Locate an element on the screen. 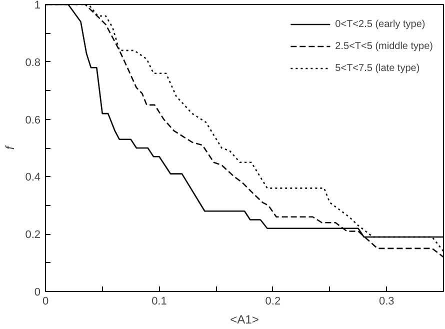 Image resolution: width=445 pixels, height=329 pixels. legend-label: 5<T<7.5 (late type) is located at coordinates (377, 68).